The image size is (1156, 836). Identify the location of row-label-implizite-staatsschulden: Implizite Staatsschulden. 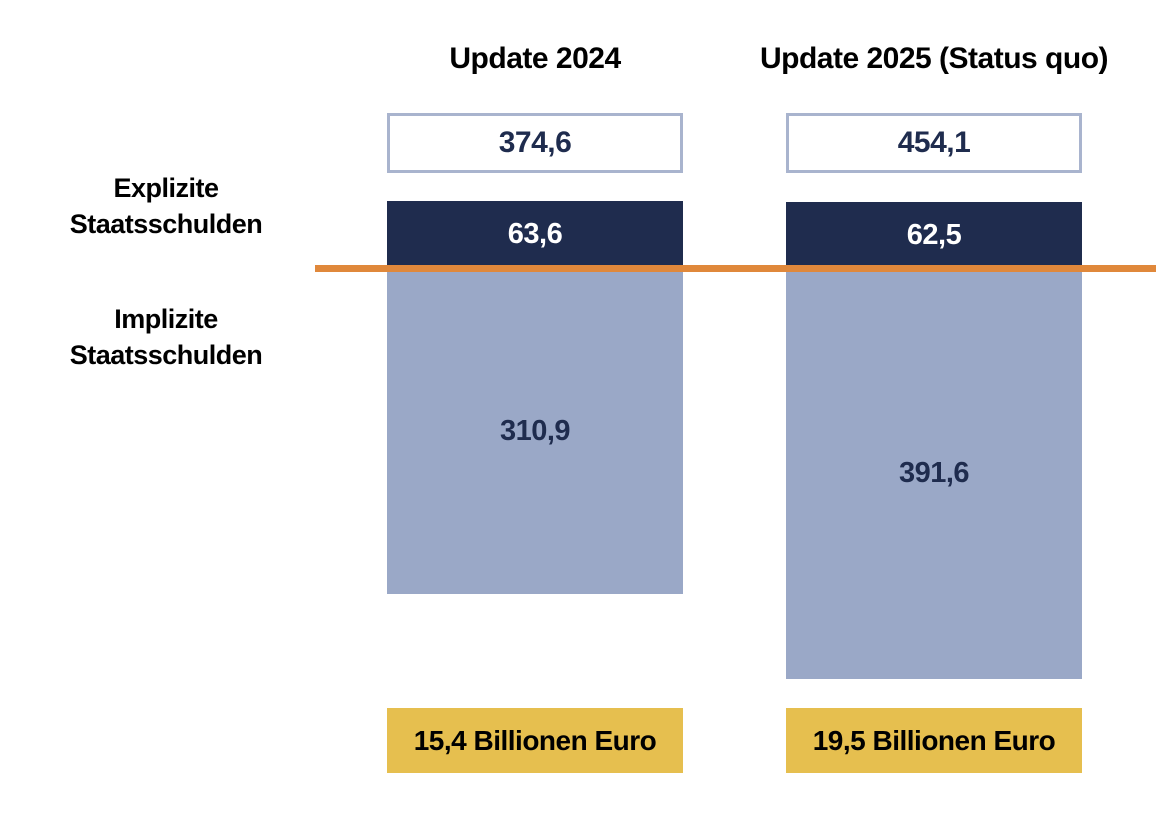
(166, 337).